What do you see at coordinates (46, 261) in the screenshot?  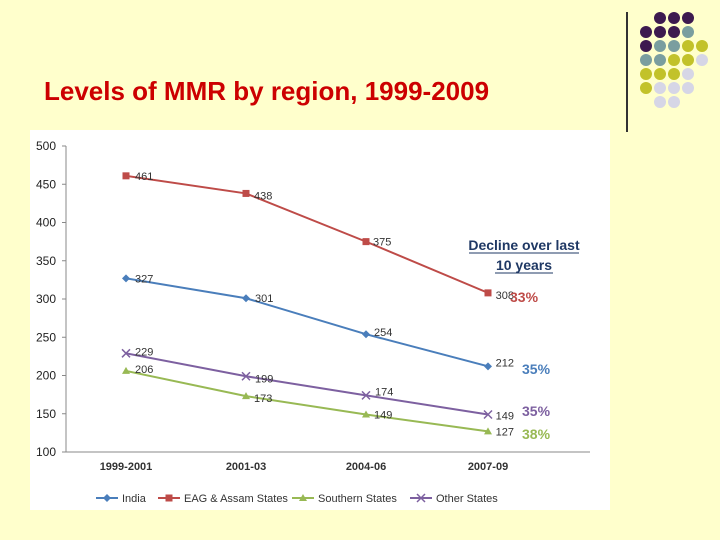 I see `y-tick-label: 350` at bounding box center [46, 261].